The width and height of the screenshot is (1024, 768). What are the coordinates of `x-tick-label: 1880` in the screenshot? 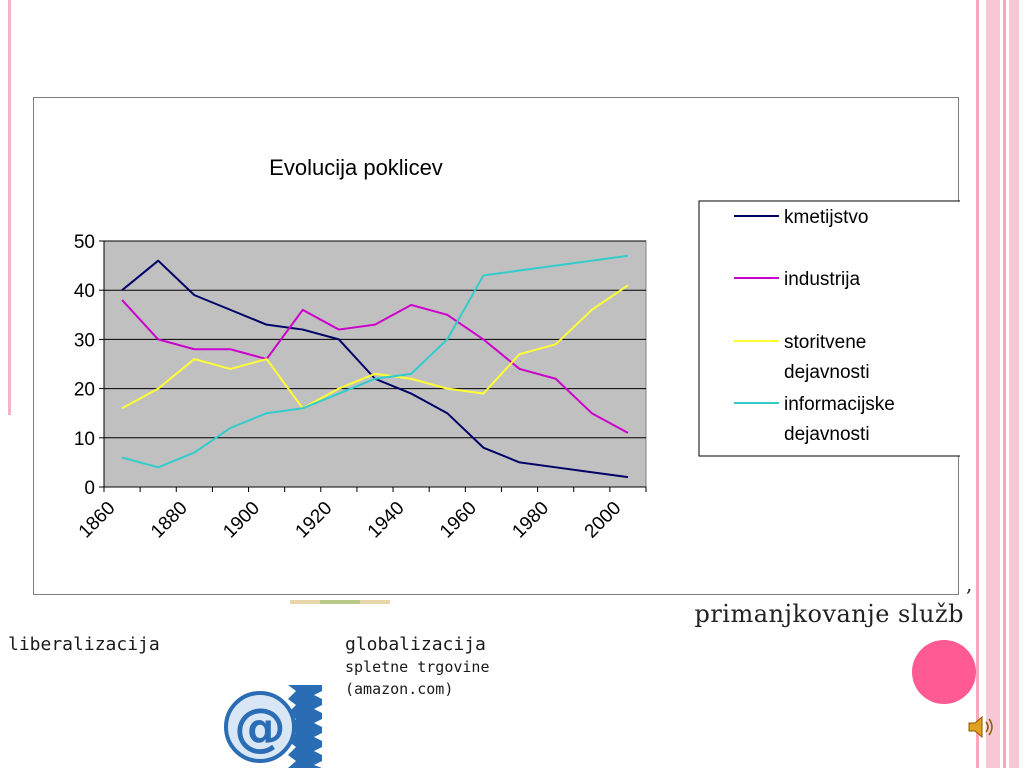 It's located at (169, 520).